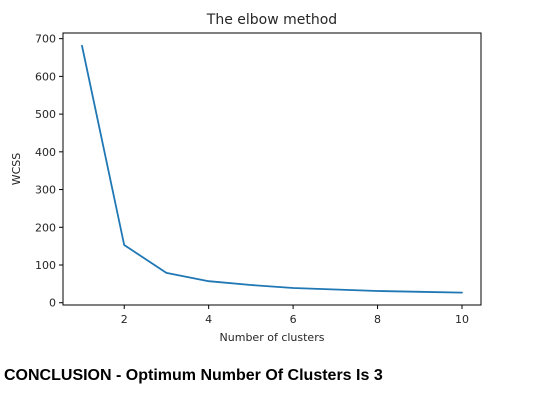 This screenshot has width=547, height=406. What do you see at coordinates (45, 227) in the screenshot?
I see `y-tick-label: 200` at bounding box center [45, 227].